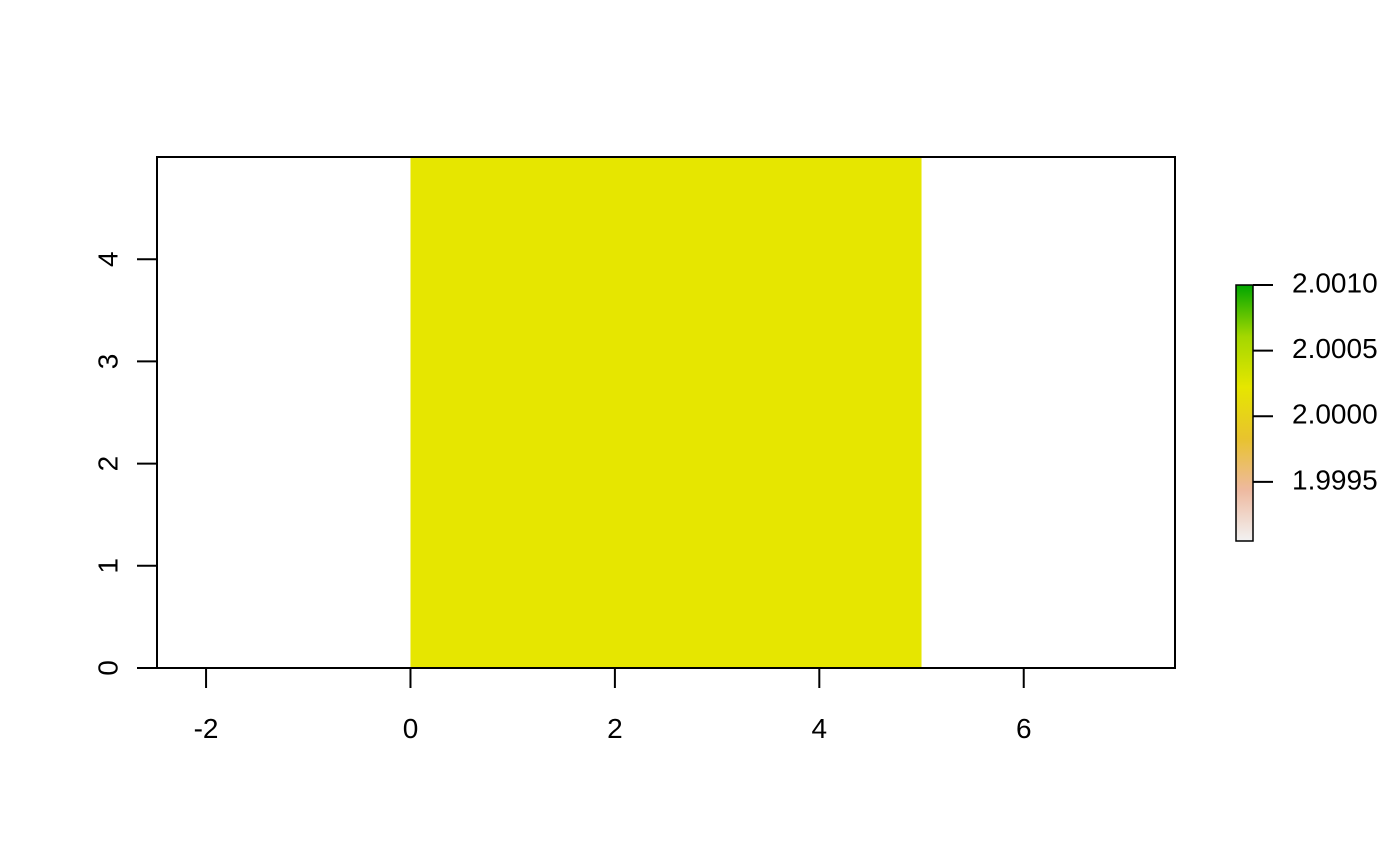  What do you see at coordinates (1335, 414) in the screenshot?
I see `legend-tick-label: 2.0000` at bounding box center [1335, 414].